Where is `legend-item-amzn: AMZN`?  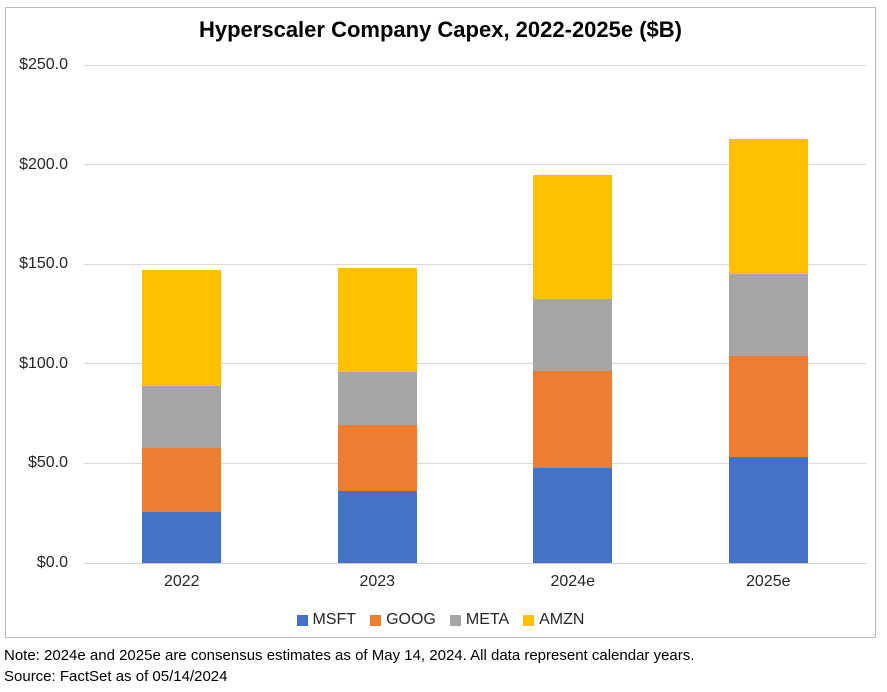
legend-item-amzn: AMZN is located at coordinates (553, 620).